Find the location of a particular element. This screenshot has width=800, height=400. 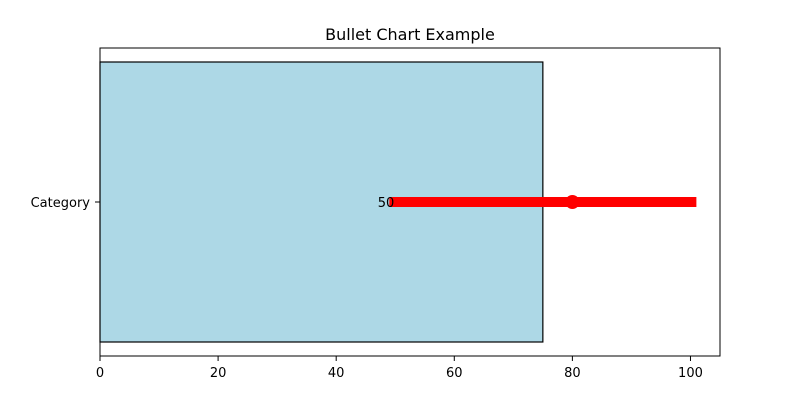

x-tick-label: 100 is located at coordinates (690, 373).